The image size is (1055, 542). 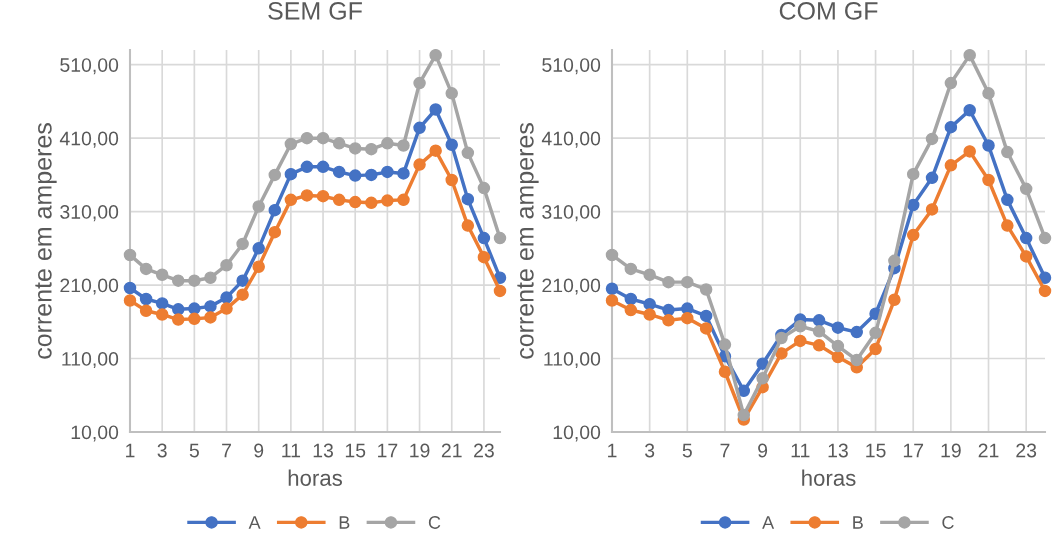 What do you see at coordinates (725, 450) in the screenshot?
I see `x-tick-label: 7` at bounding box center [725, 450].